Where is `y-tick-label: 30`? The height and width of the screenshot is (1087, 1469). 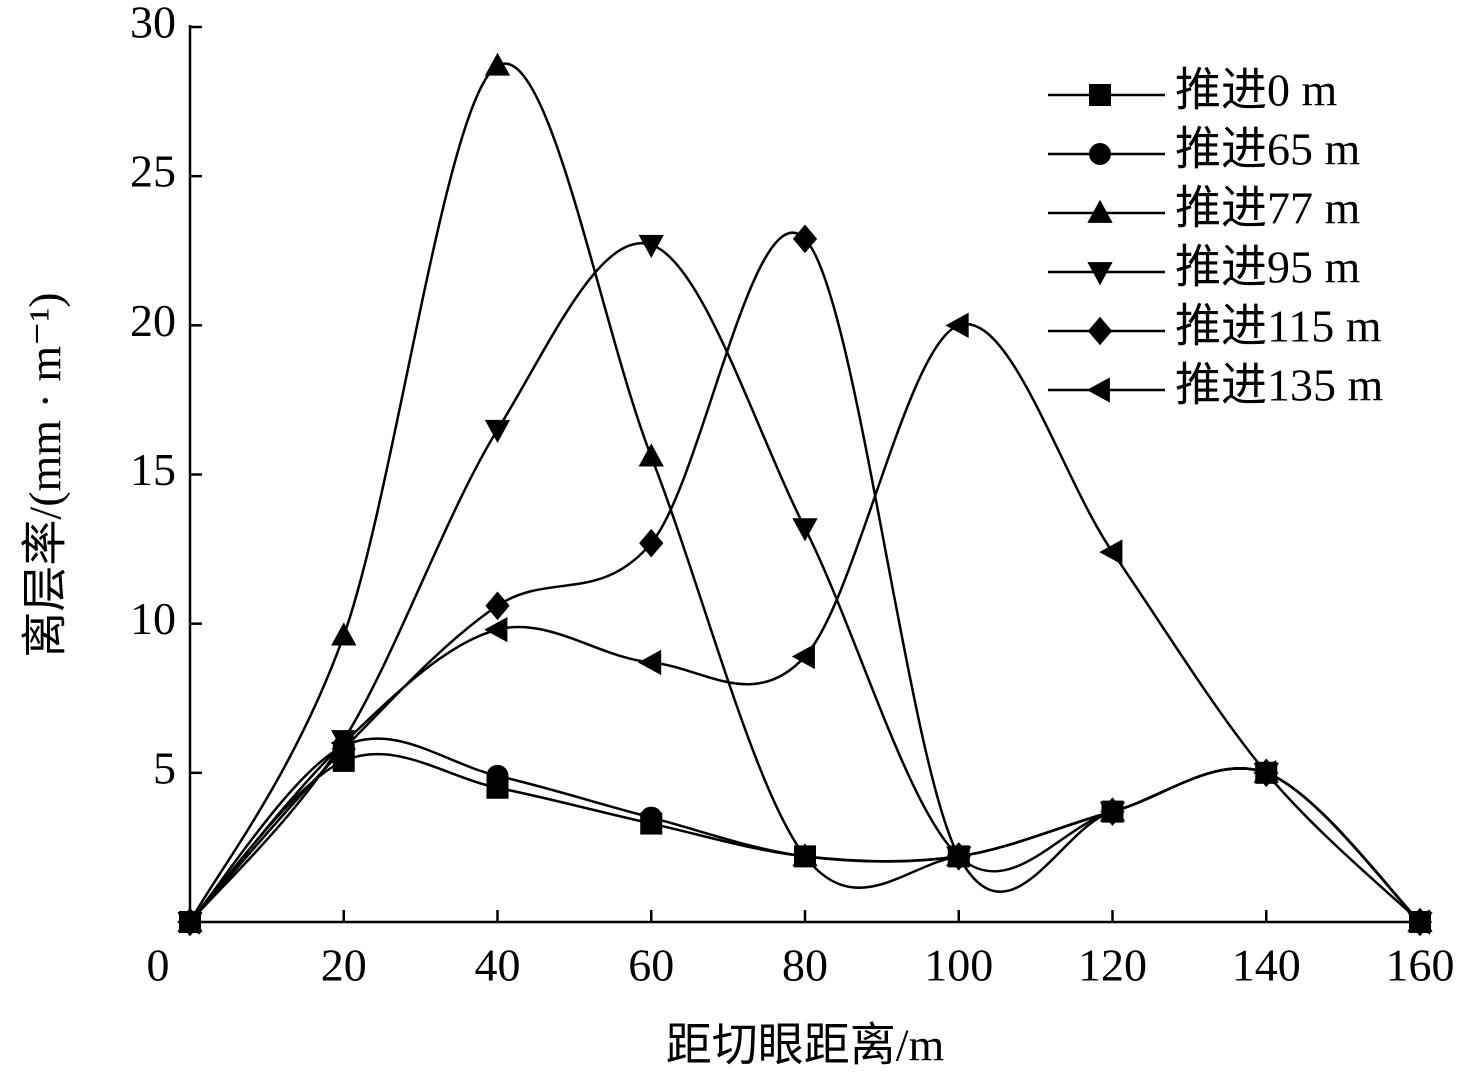
y-tick-label: 30 is located at coordinates (153, 24).